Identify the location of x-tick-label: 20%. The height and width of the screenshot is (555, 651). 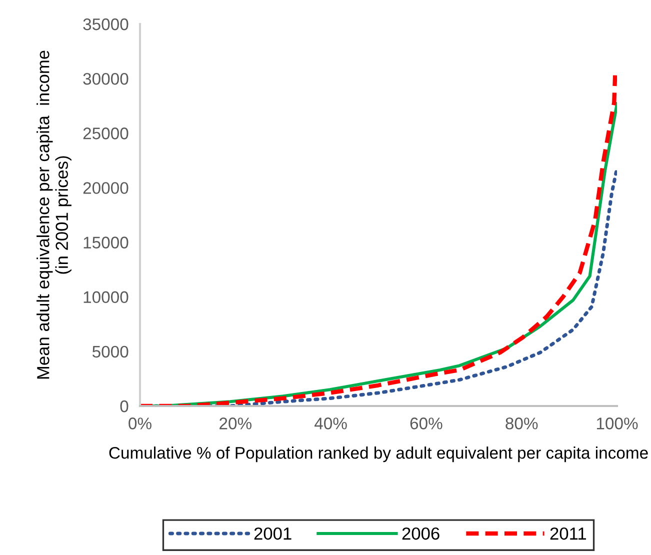
(236, 424).